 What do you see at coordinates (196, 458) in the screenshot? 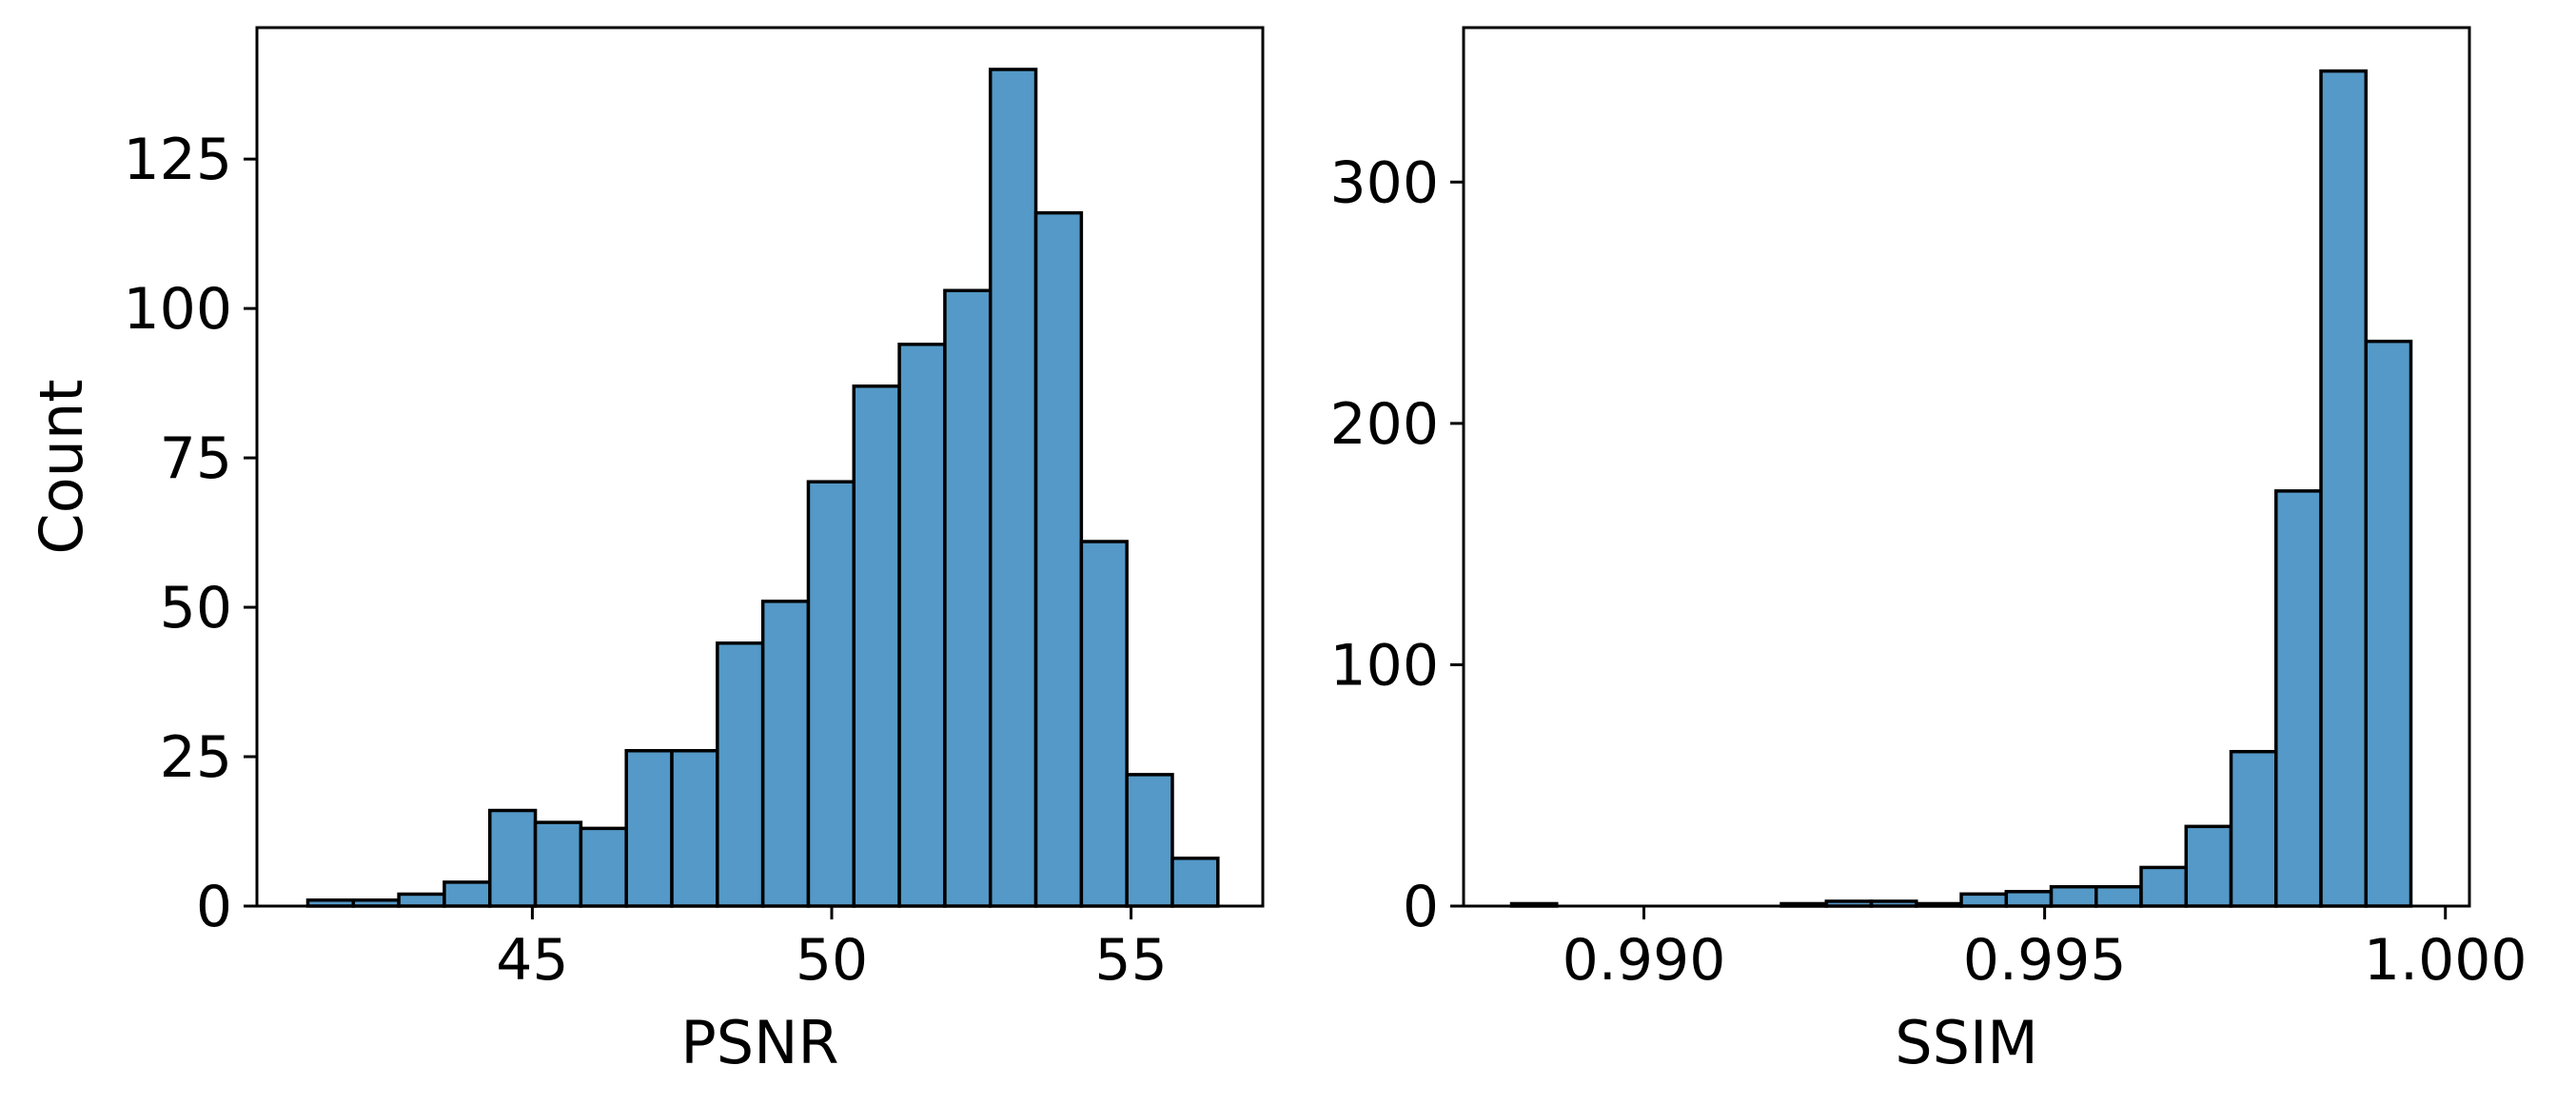
I see `psnr-y-tick-label: 75` at bounding box center [196, 458].